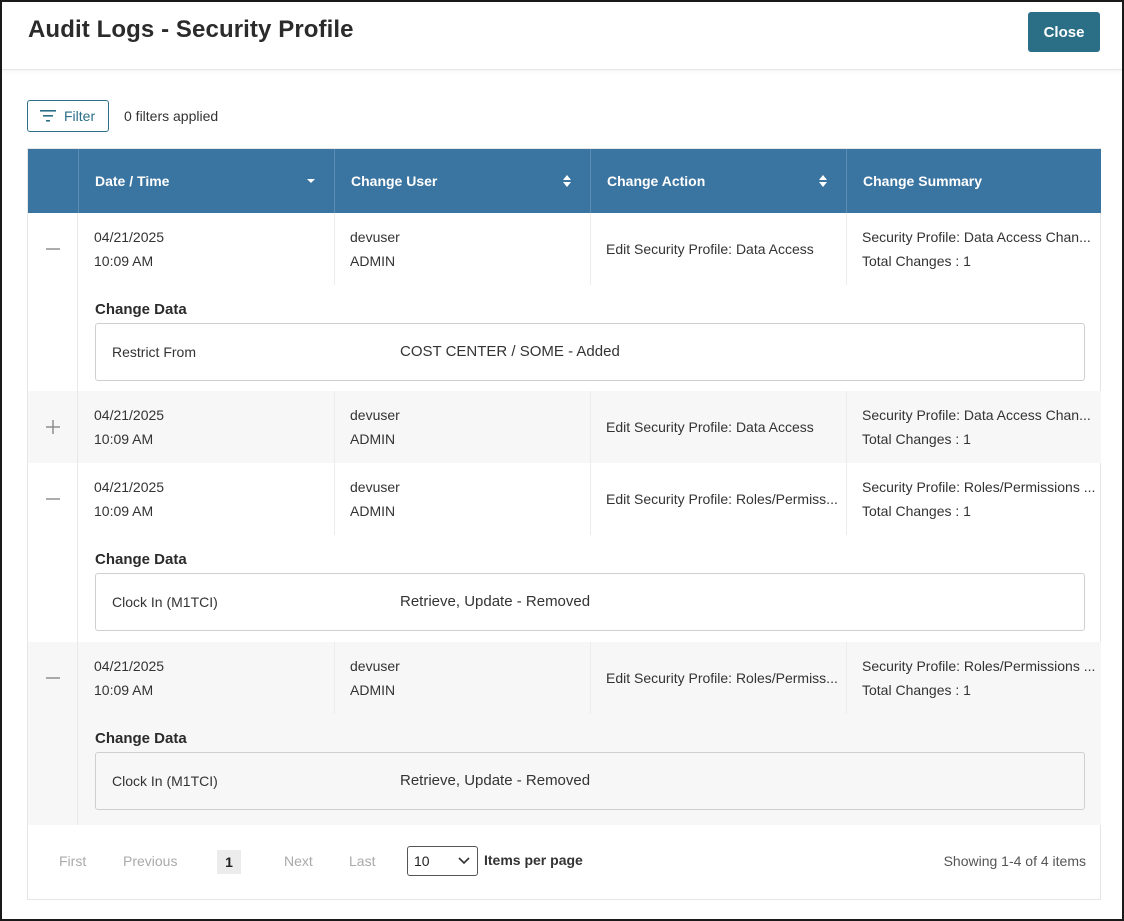  What do you see at coordinates (48, 116) in the screenshot?
I see `filter-icon` at bounding box center [48, 116].